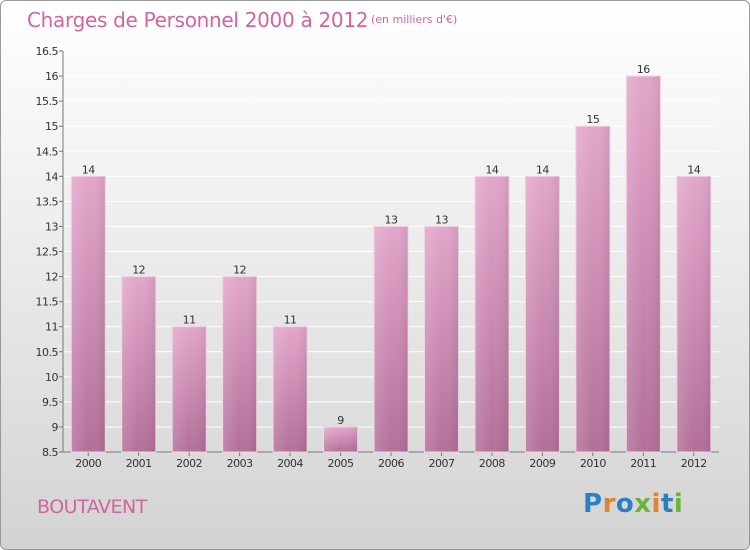 Image resolution: width=750 pixels, height=550 pixels. Describe the element at coordinates (341, 463) in the screenshot. I see `x-tick-label-2005: 2005` at that location.